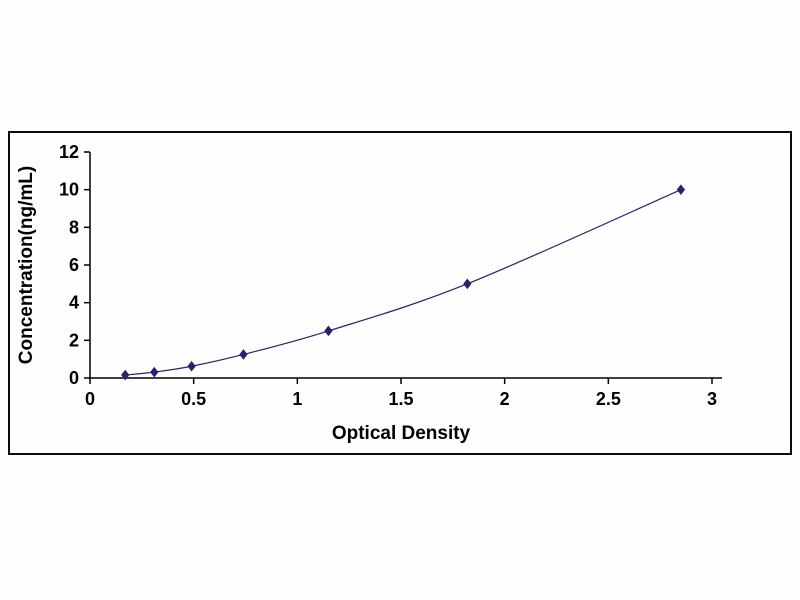 This screenshot has width=800, height=600. I want to click on y-tick-label: 10, so click(69, 190).